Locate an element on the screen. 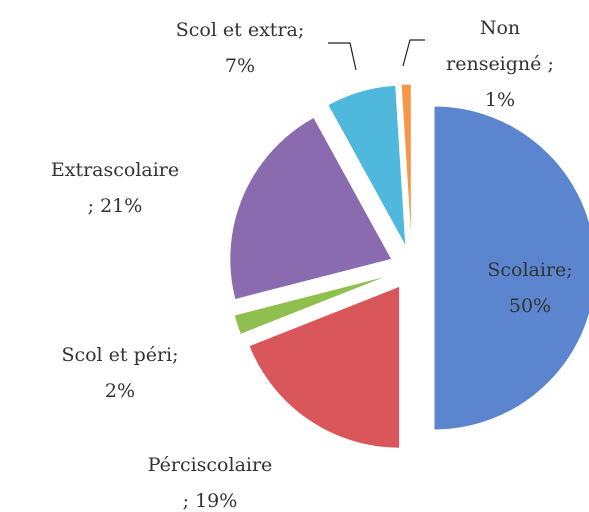 The height and width of the screenshot is (512, 589). category-label: Scol et extra; is located at coordinates (240, 30).